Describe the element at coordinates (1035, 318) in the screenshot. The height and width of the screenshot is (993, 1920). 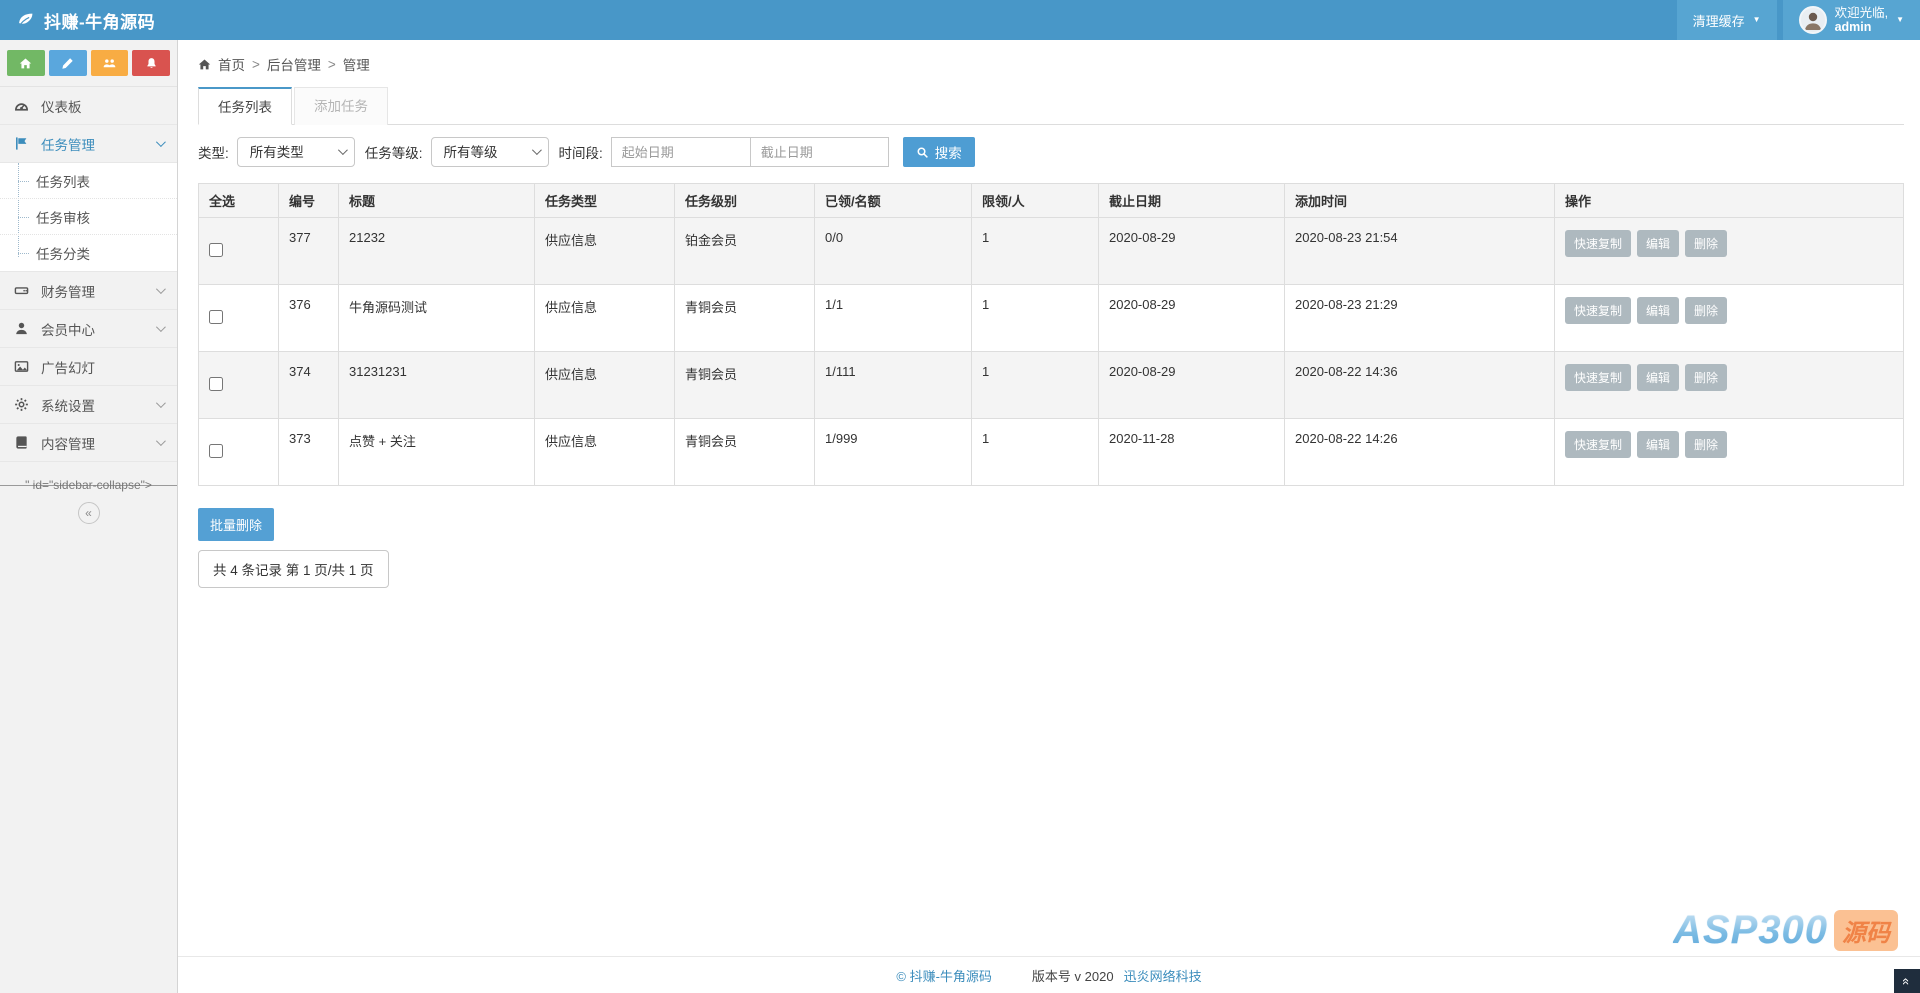
I see `cell-limit: 1` at that location.